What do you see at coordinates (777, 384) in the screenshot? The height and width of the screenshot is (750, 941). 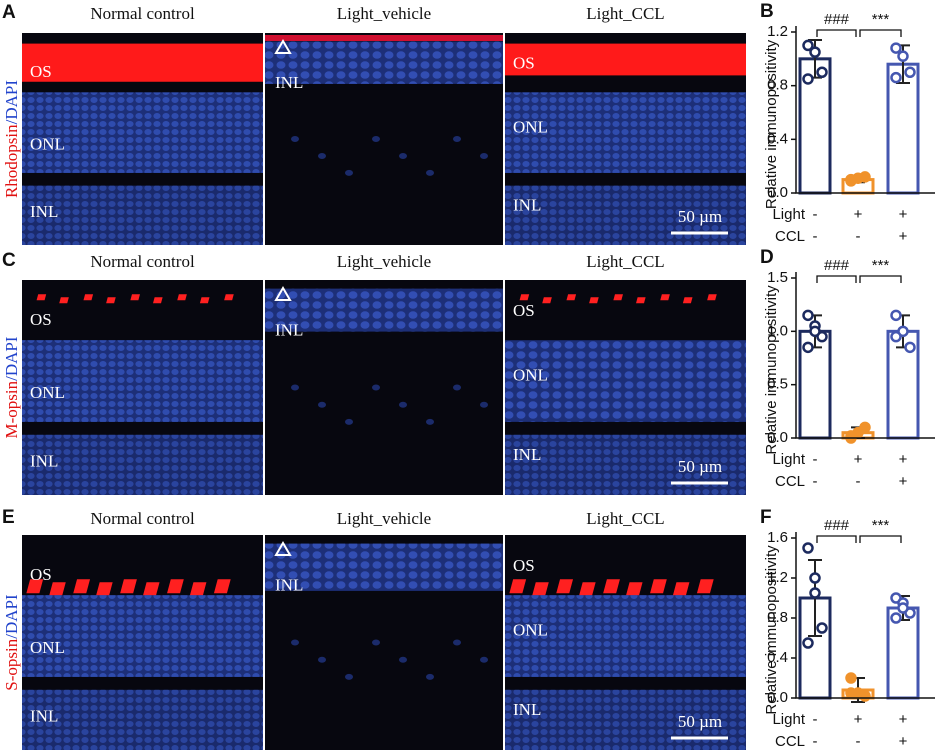 I see `y-tick-label: 0.5` at bounding box center [777, 384].